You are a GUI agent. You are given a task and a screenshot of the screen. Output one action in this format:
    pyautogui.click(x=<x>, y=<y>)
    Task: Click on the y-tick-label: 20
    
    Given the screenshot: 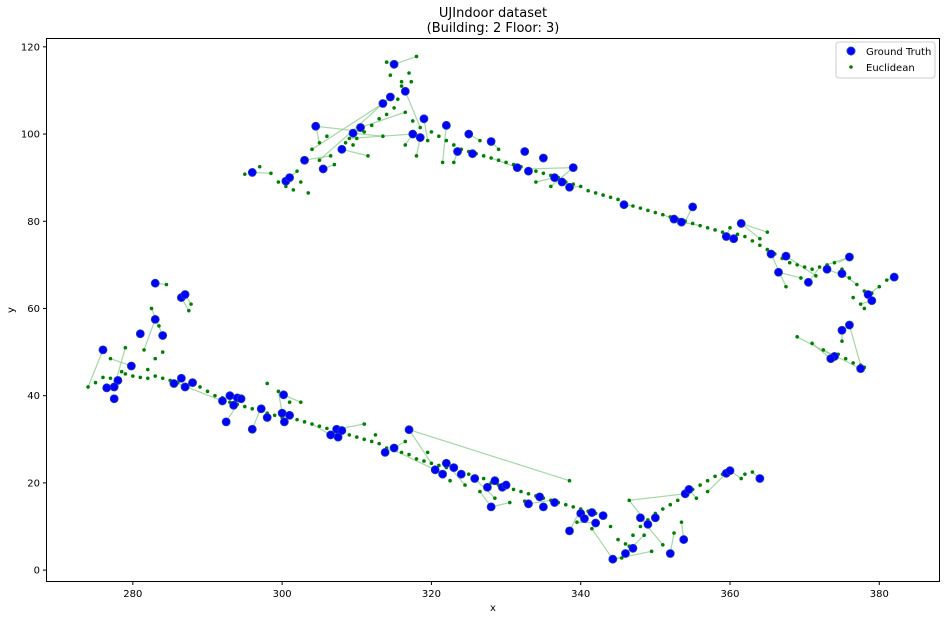 What is the action you would take?
    pyautogui.click(x=33, y=483)
    